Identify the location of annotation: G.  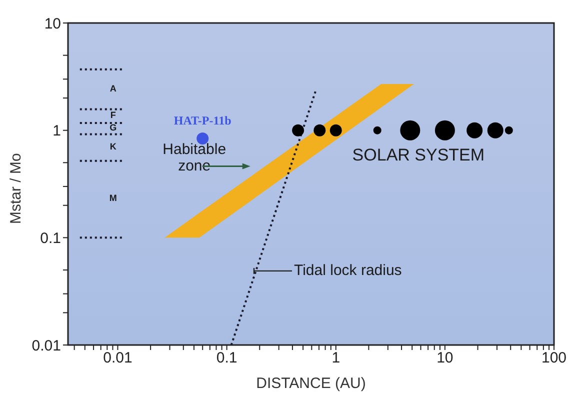
(113, 127).